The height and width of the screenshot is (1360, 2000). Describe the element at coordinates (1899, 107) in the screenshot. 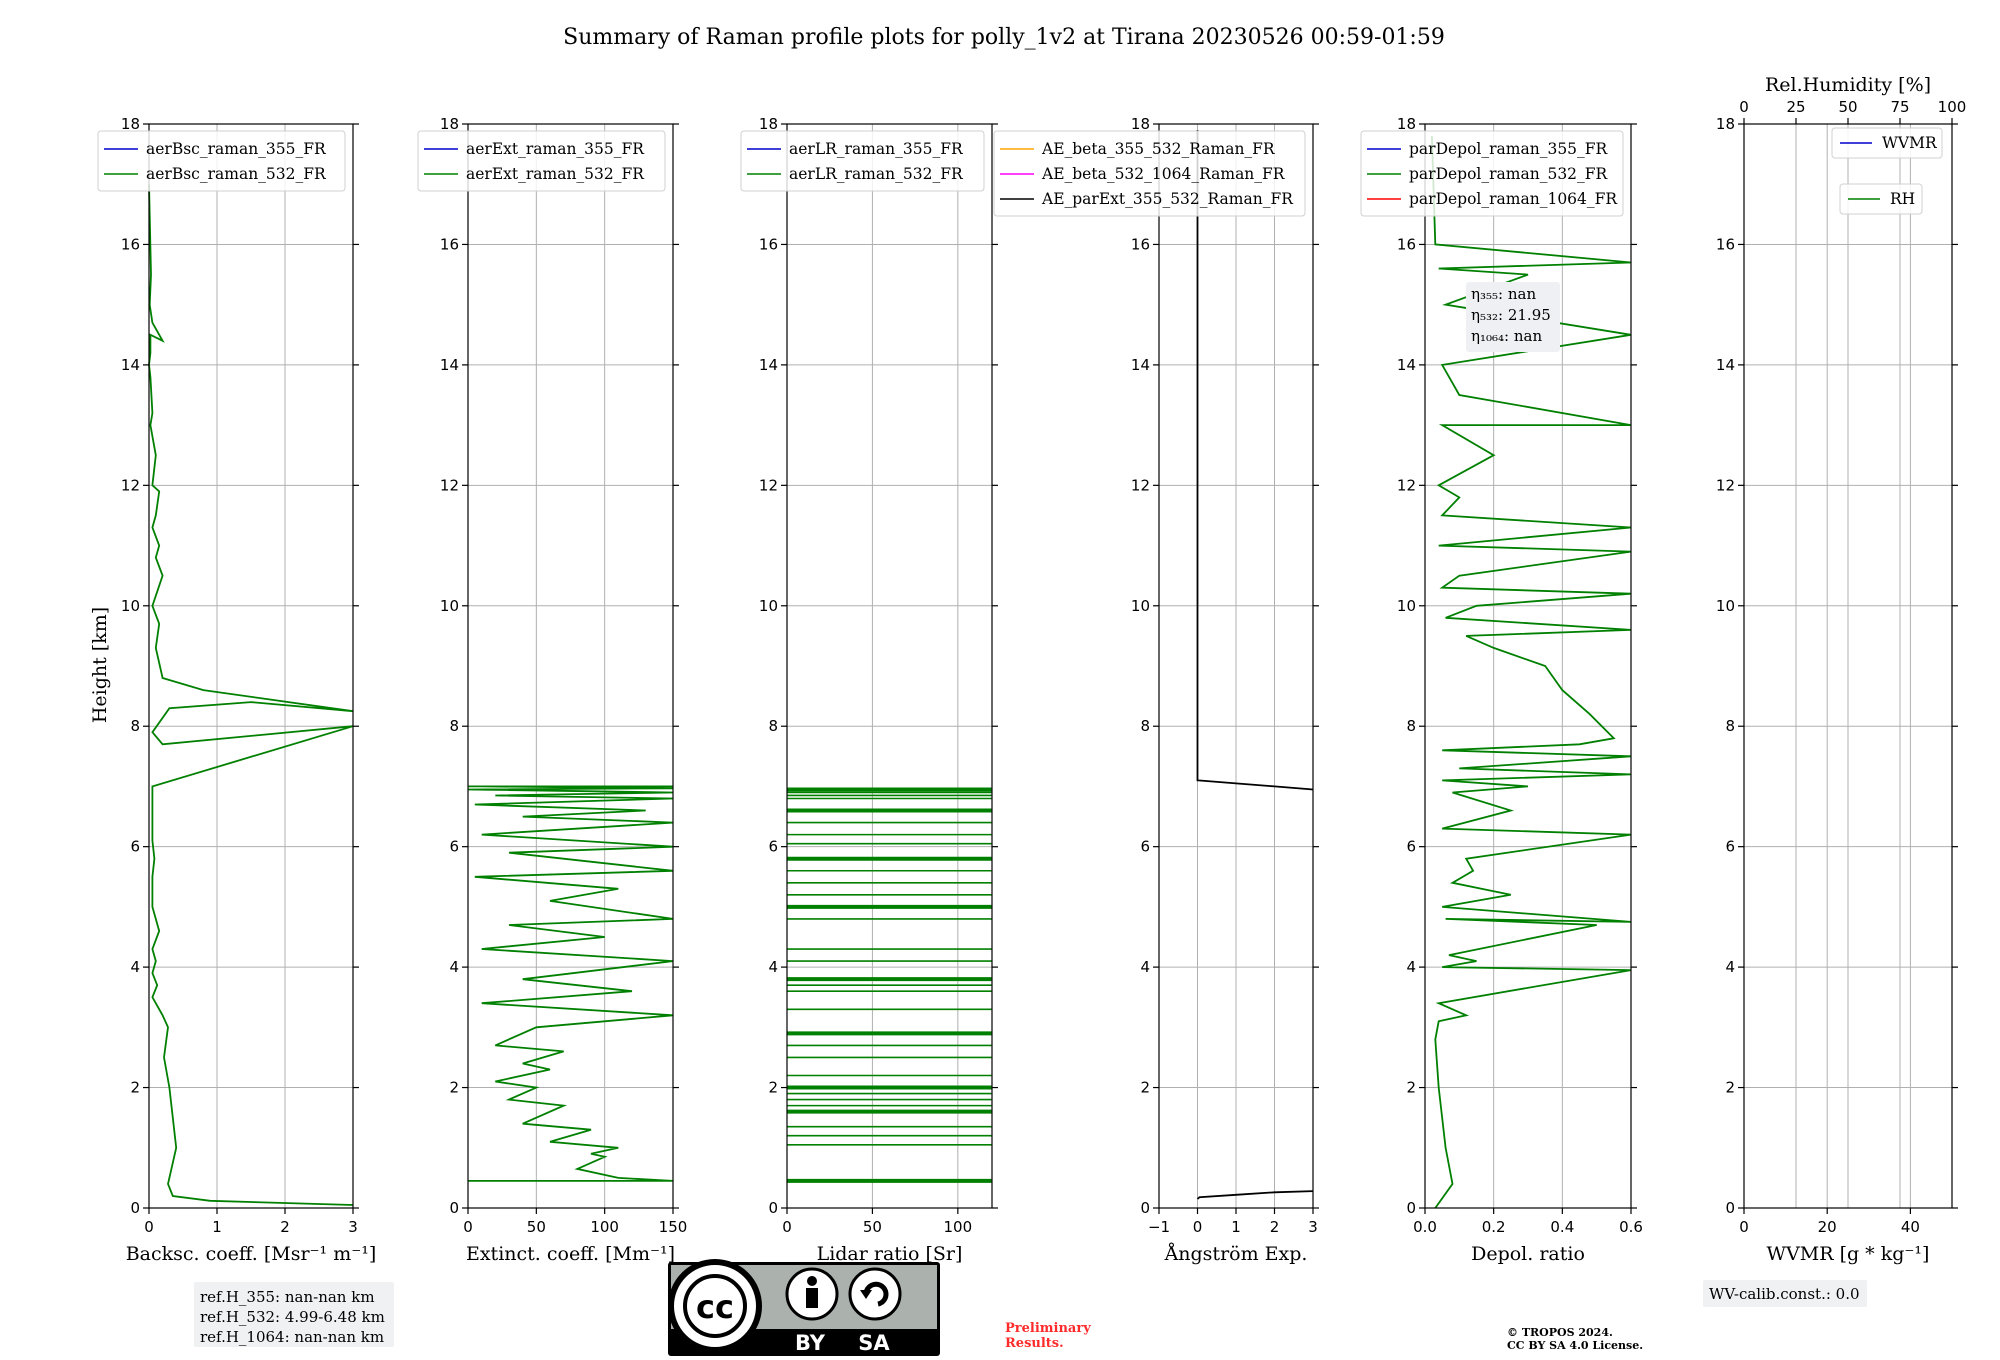

I see `x2-tick-label: 75` at that location.